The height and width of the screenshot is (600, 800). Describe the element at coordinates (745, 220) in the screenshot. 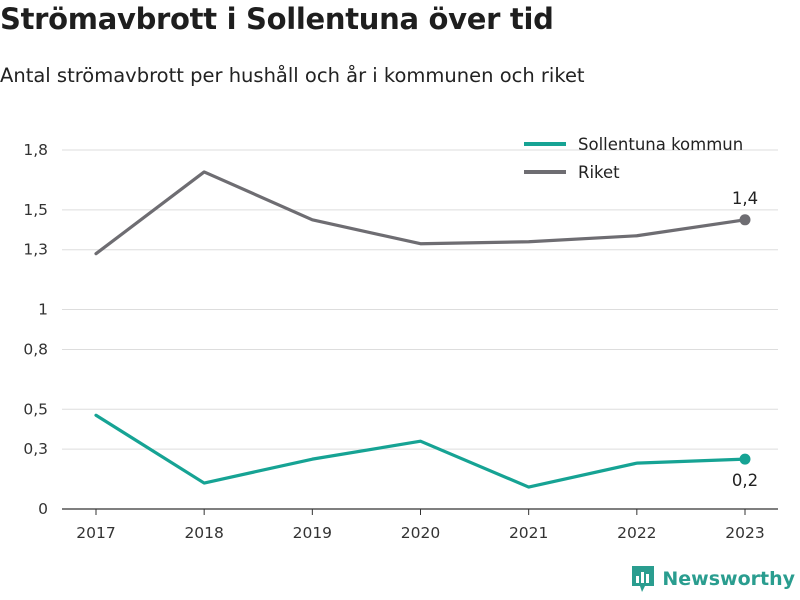

I see `riket-end-marker` at that location.